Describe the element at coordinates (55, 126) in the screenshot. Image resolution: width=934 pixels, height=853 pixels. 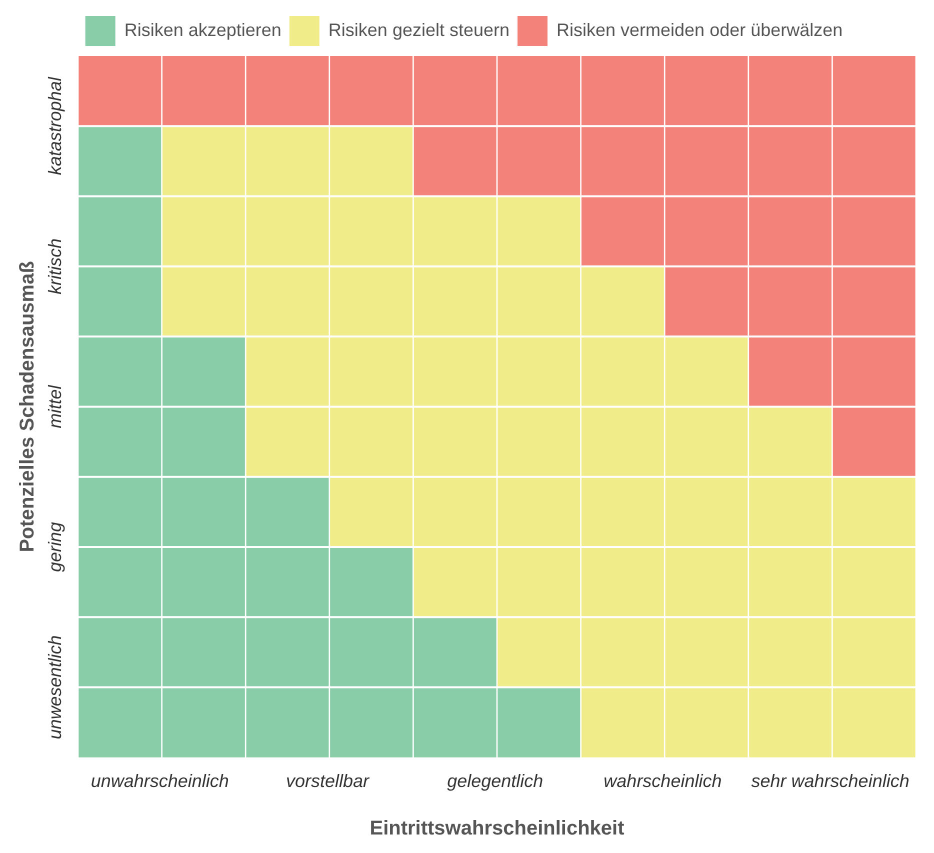
I see `category-label: katastrophal` at that location.